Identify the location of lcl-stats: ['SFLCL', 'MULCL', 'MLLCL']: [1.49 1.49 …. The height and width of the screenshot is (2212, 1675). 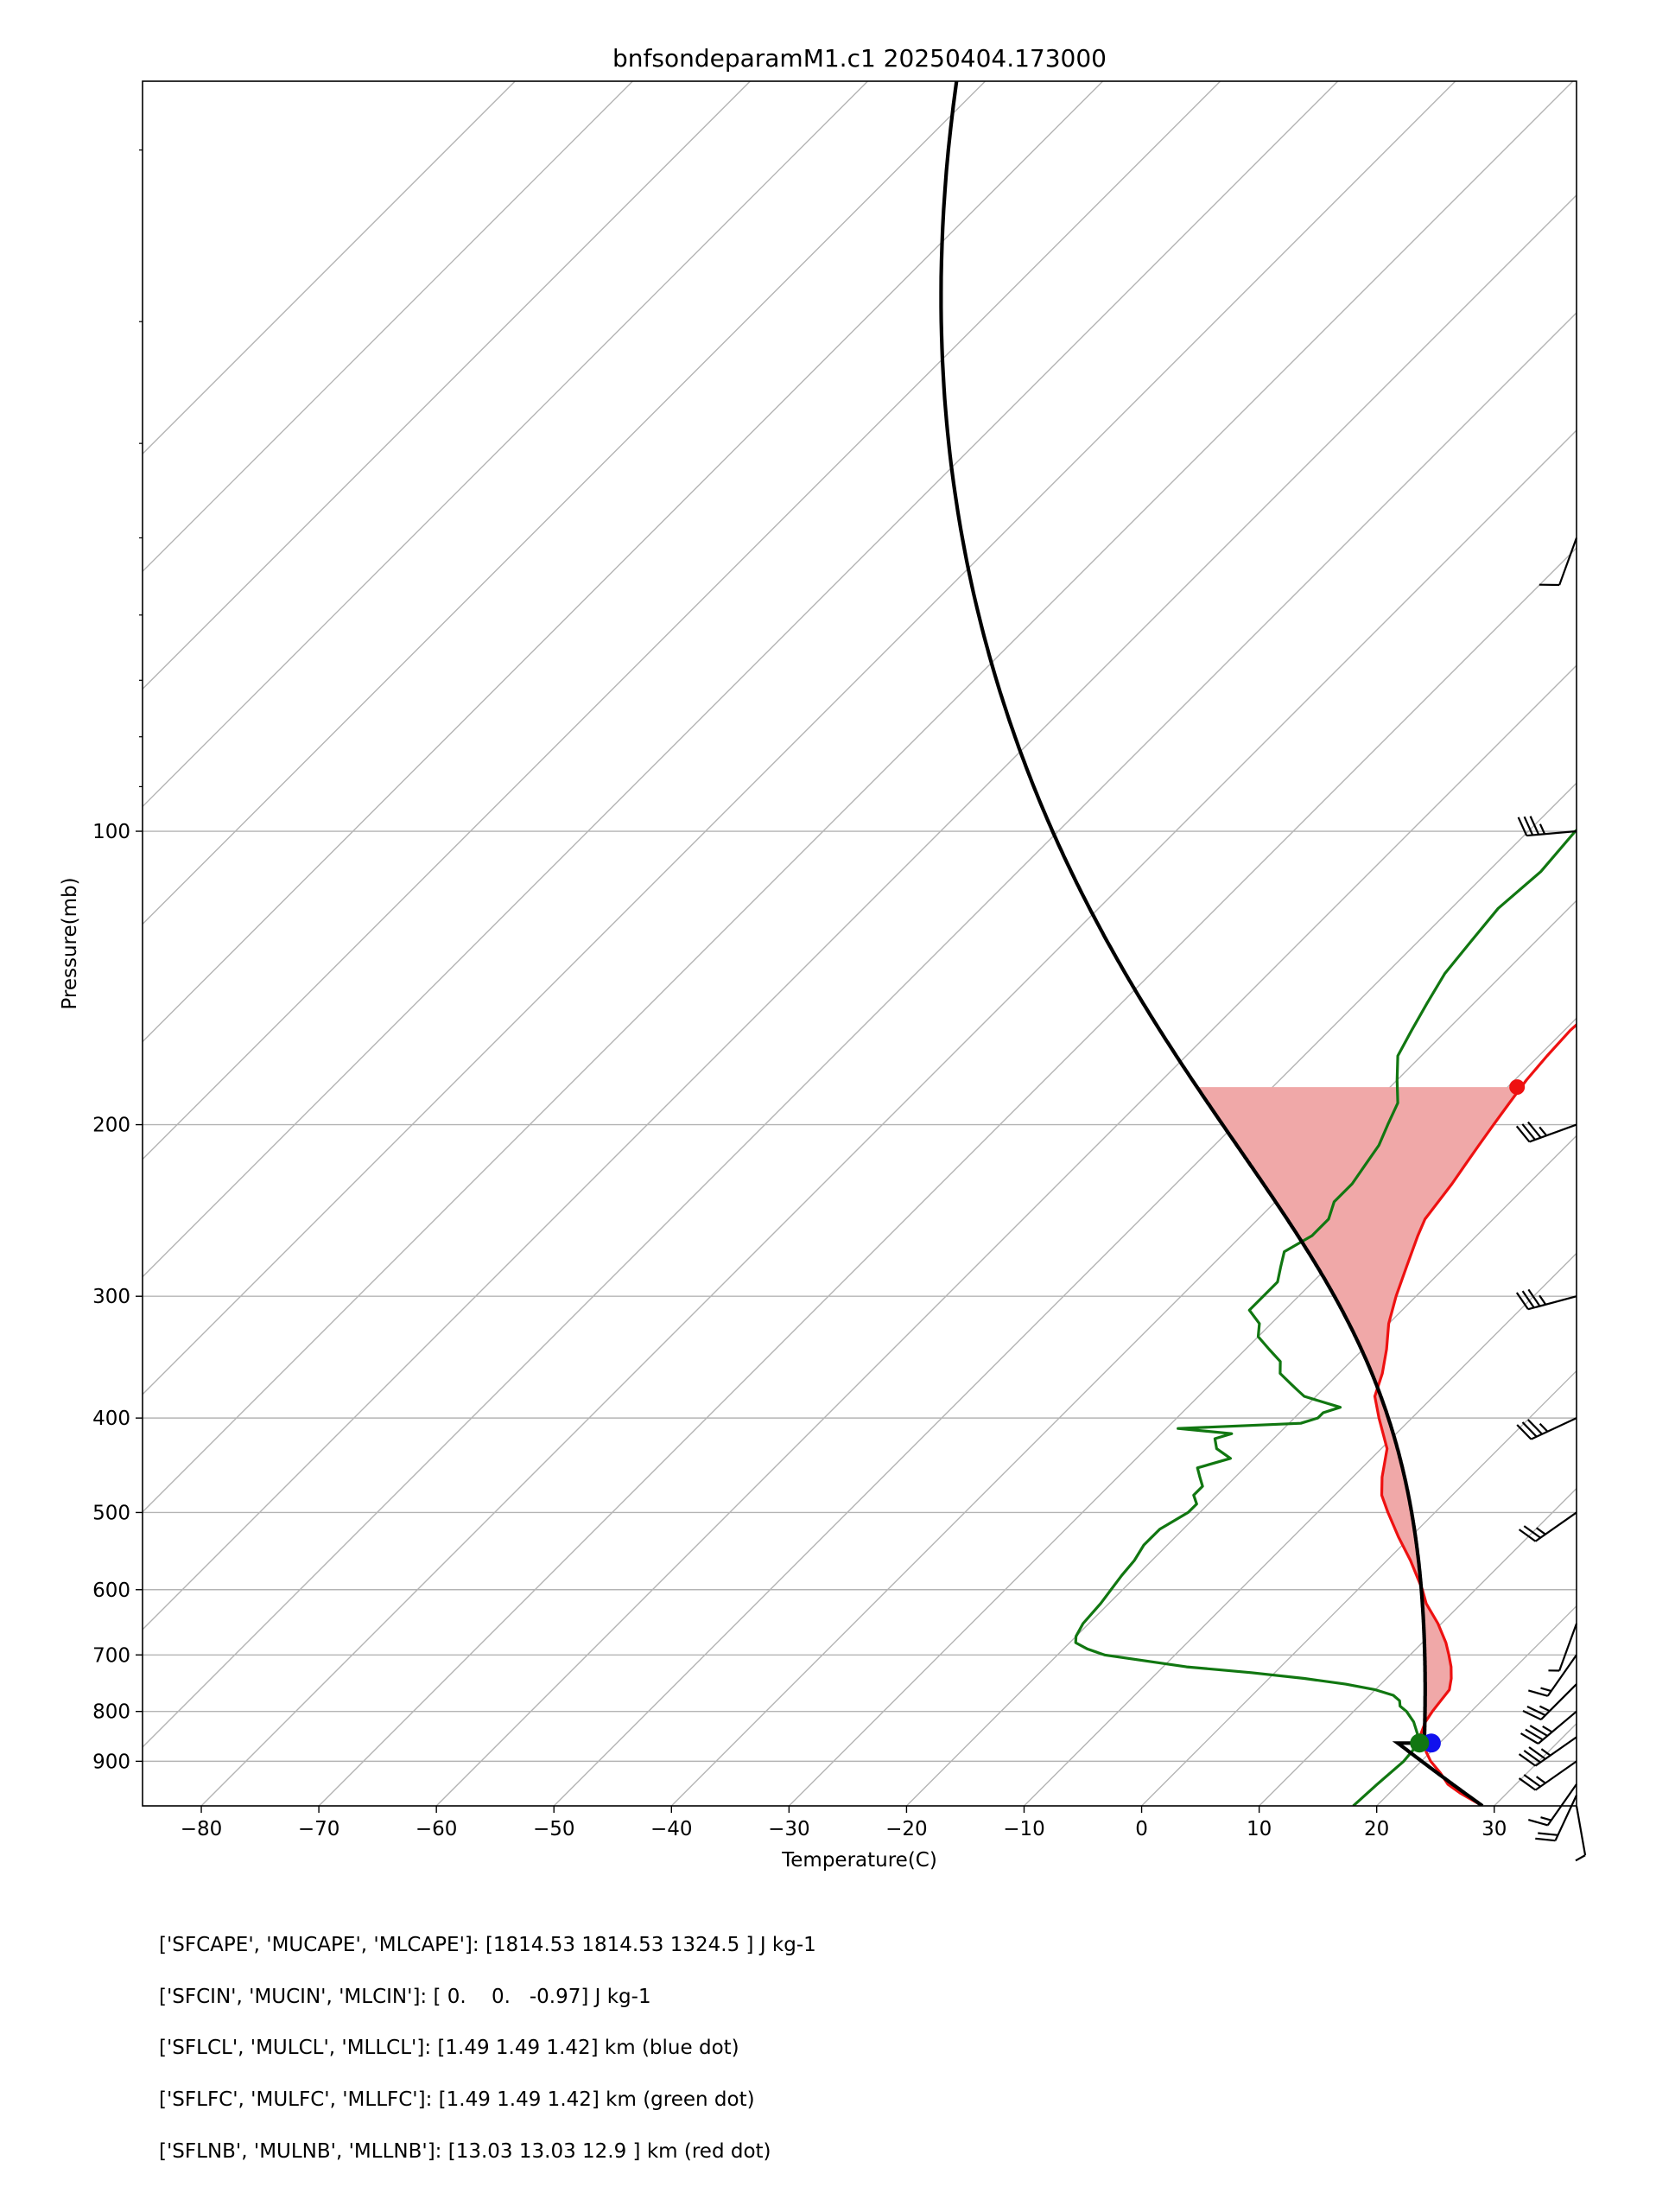
(449, 2048).